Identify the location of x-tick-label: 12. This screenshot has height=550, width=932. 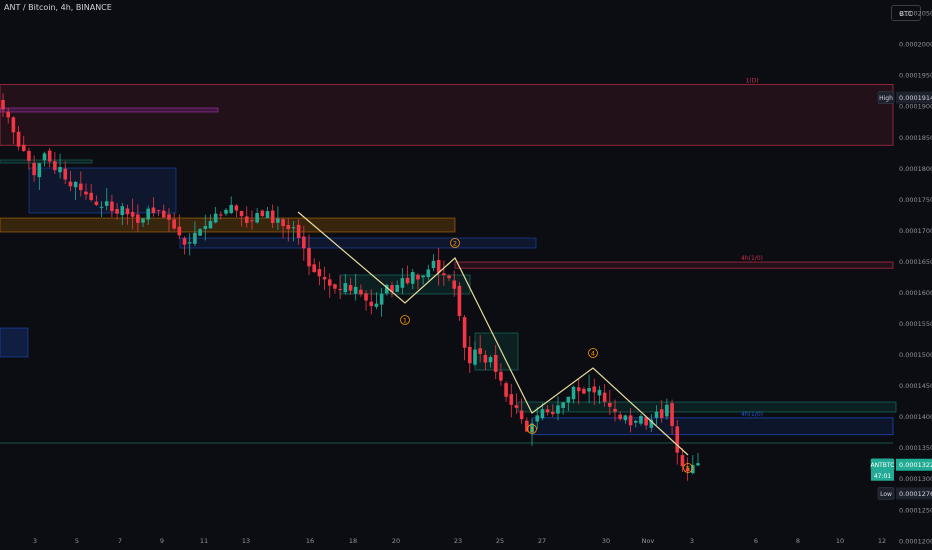
(882, 541).